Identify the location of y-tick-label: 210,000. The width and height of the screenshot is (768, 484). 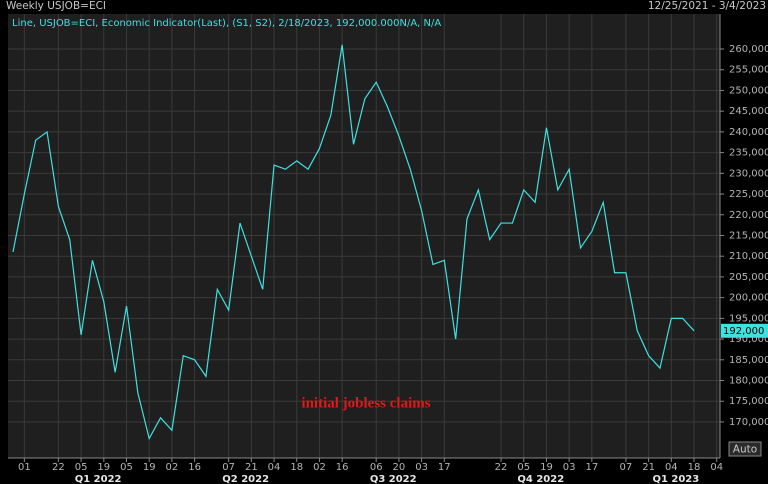
(748, 256).